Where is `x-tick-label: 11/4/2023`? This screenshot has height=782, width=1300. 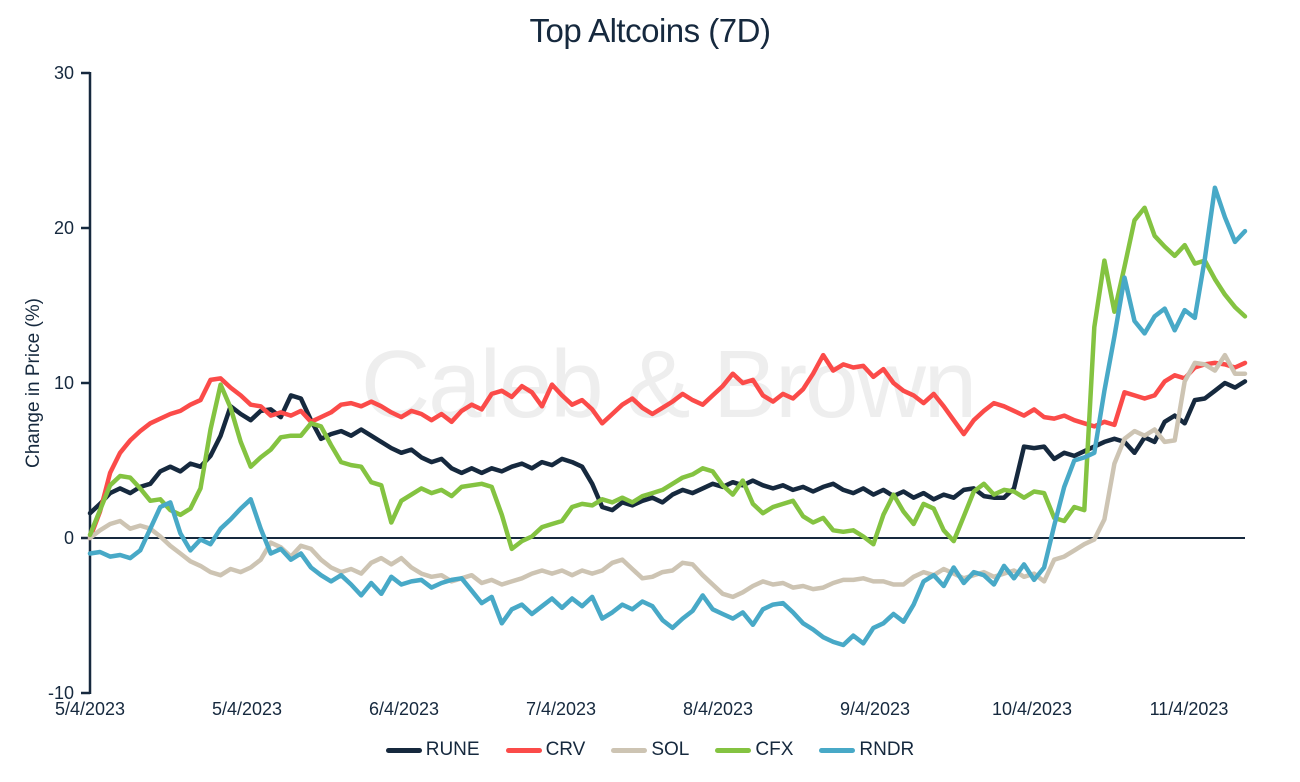
x-tick-label: 11/4/2023 is located at coordinates (1189, 709).